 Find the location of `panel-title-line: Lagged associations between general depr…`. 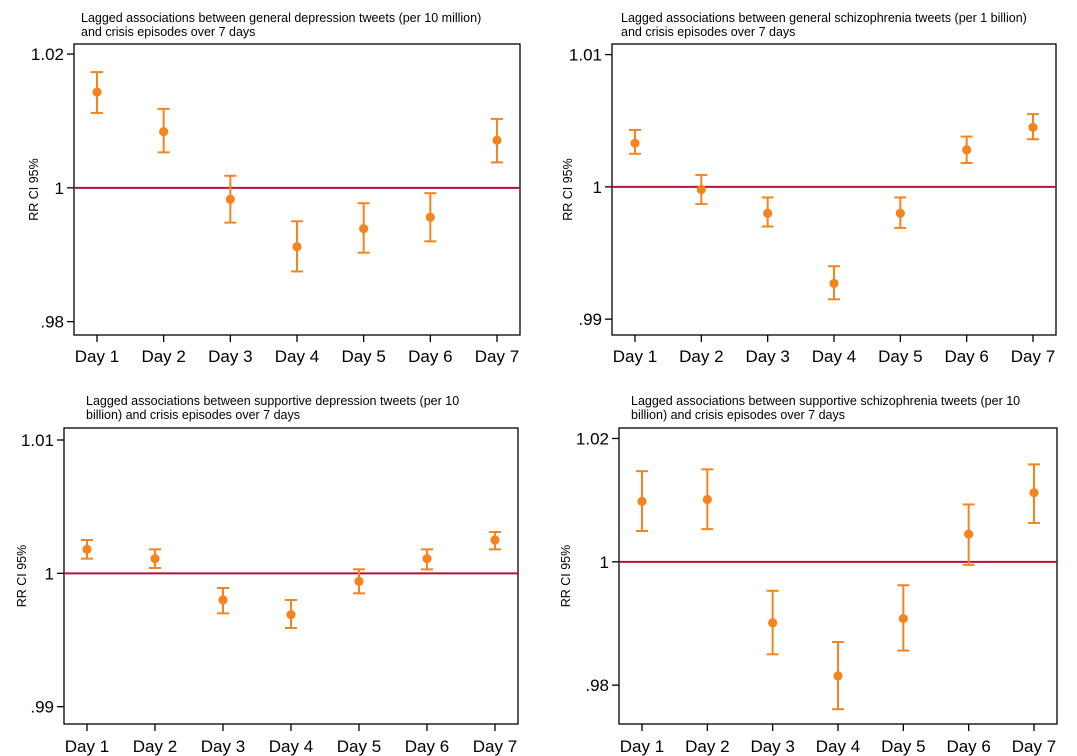

panel-title-line: Lagged associations between general depr… is located at coordinates (281, 18).